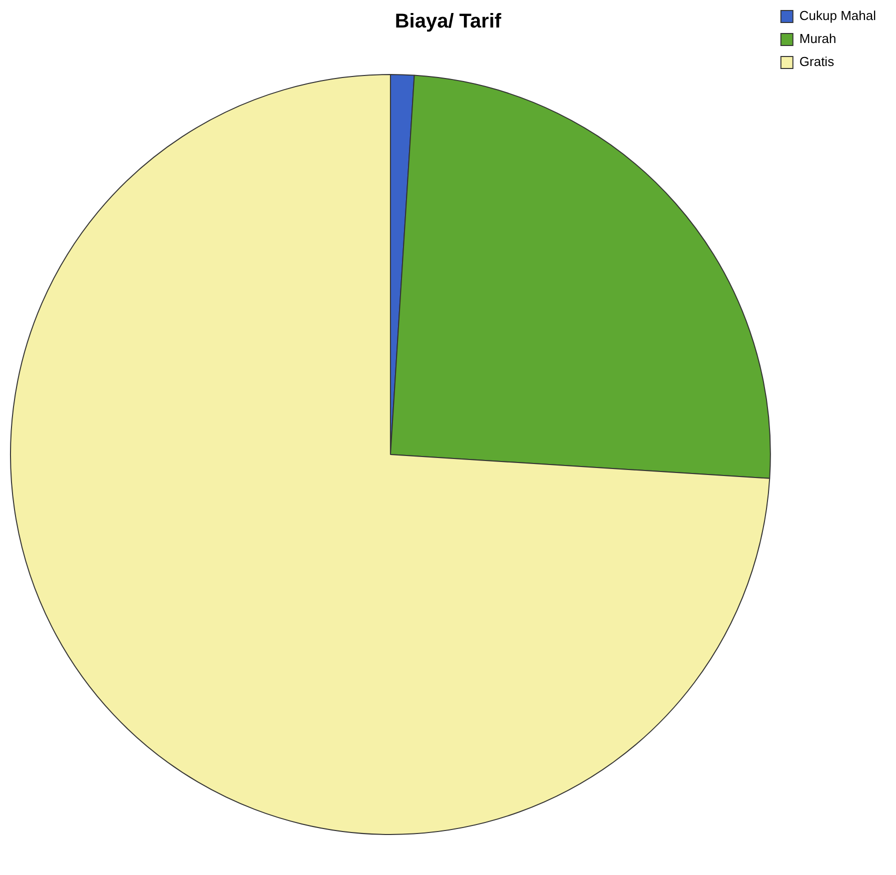 This screenshot has height=875, width=896. What do you see at coordinates (817, 62) in the screenshot?
I see `legend-label: Gratis` at bounding box center [817, 62].